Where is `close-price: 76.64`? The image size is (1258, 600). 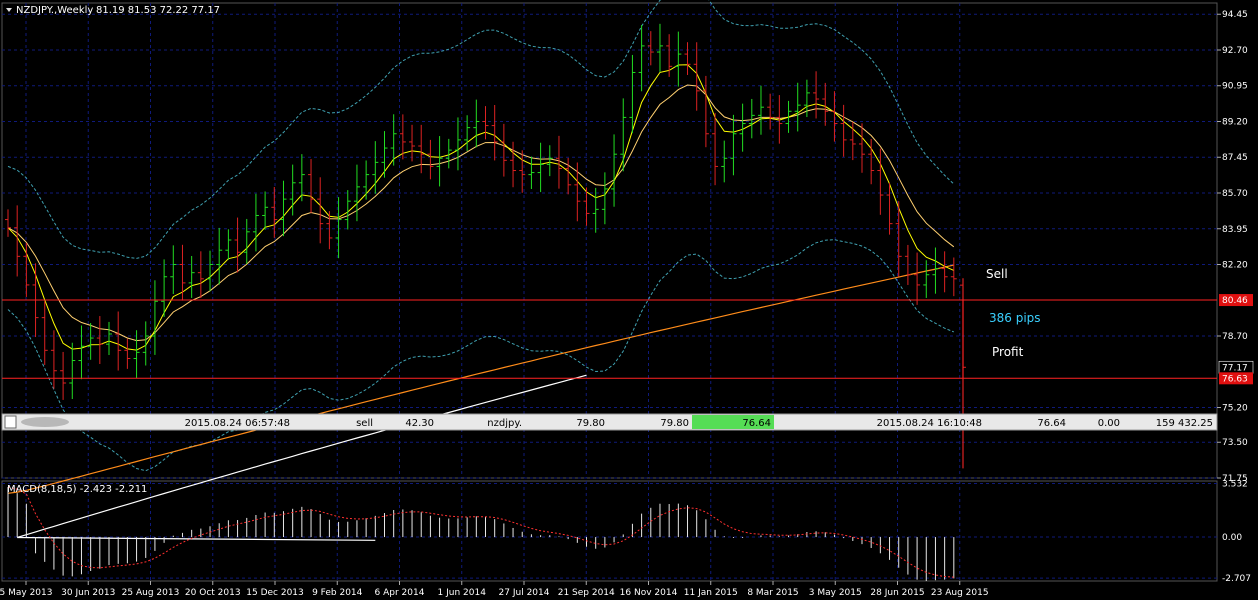
close-price: 76.64 is located at coordinates (1051, 423).